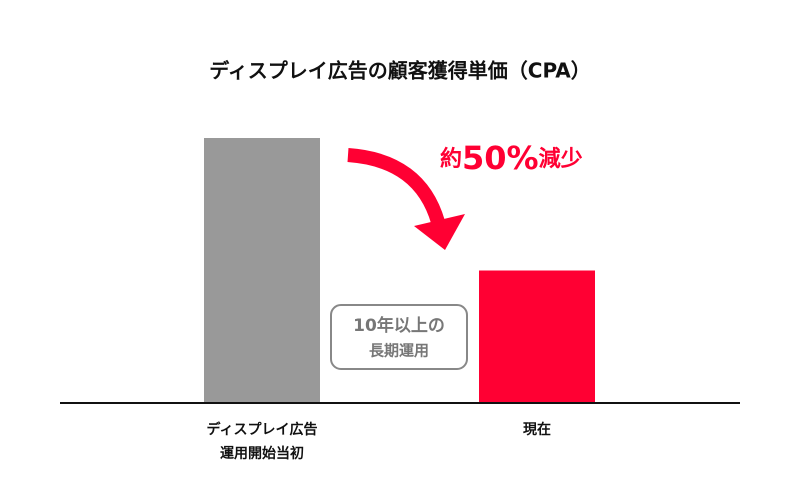 This screenshot has height=500, width=800. I want to click on badge-line: 長期運用, so click(399, 351).